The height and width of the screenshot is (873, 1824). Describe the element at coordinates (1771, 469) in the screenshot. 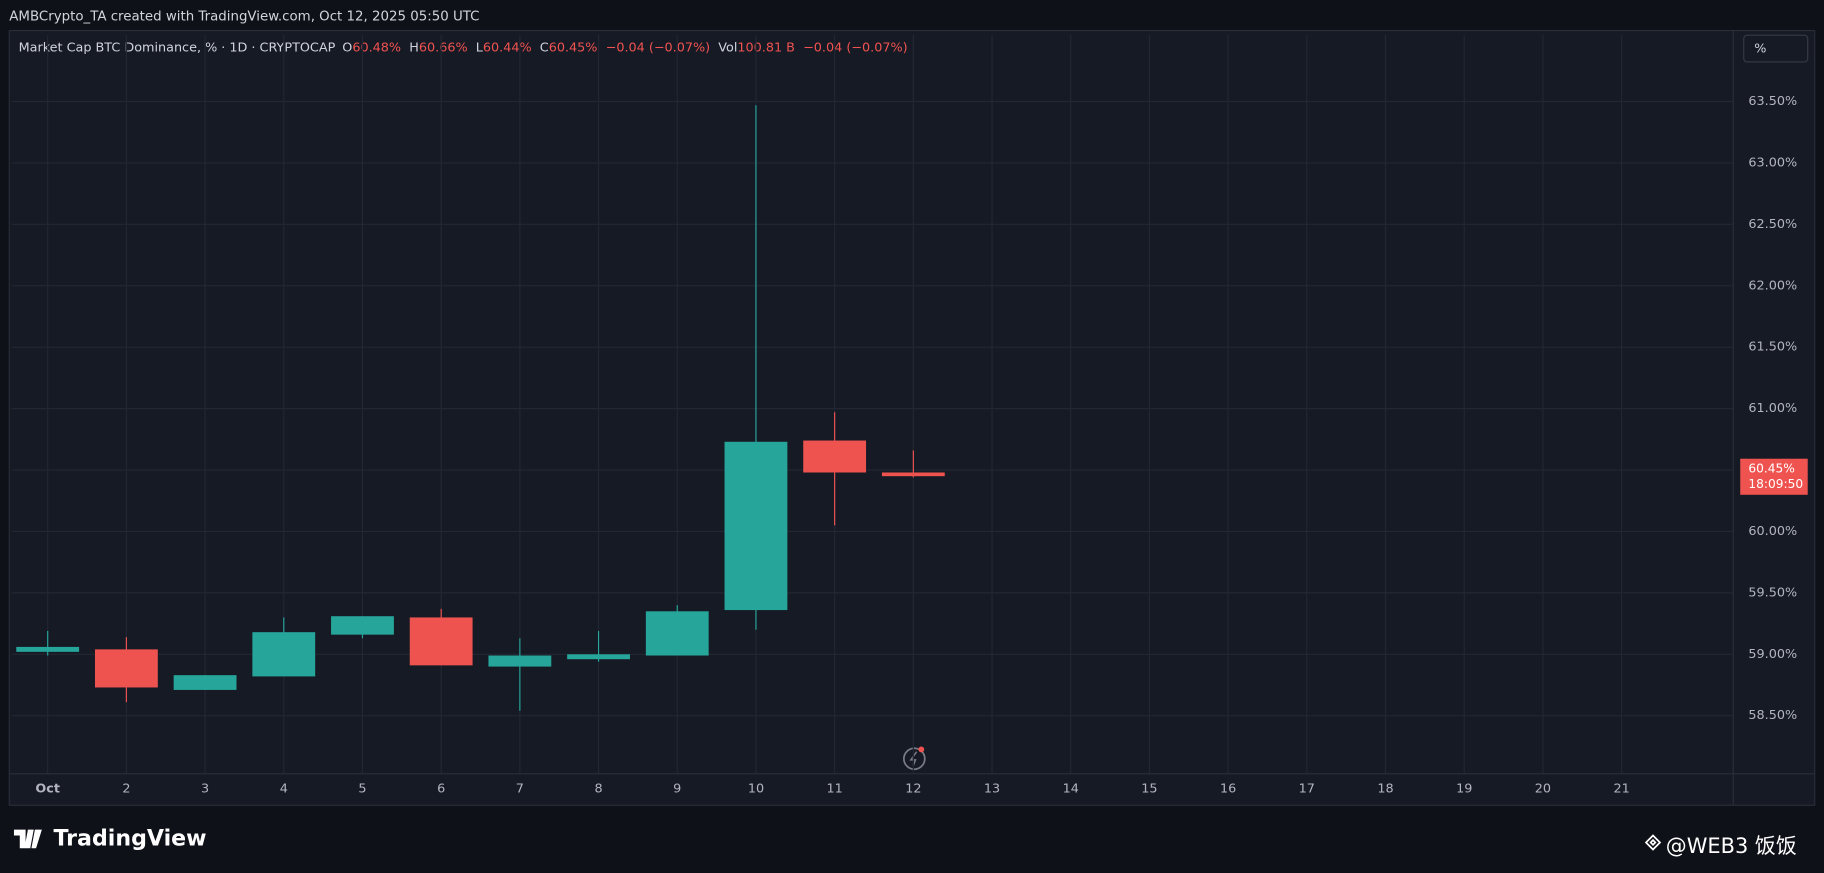

I see `last-price-label: 60.45%` at that location.